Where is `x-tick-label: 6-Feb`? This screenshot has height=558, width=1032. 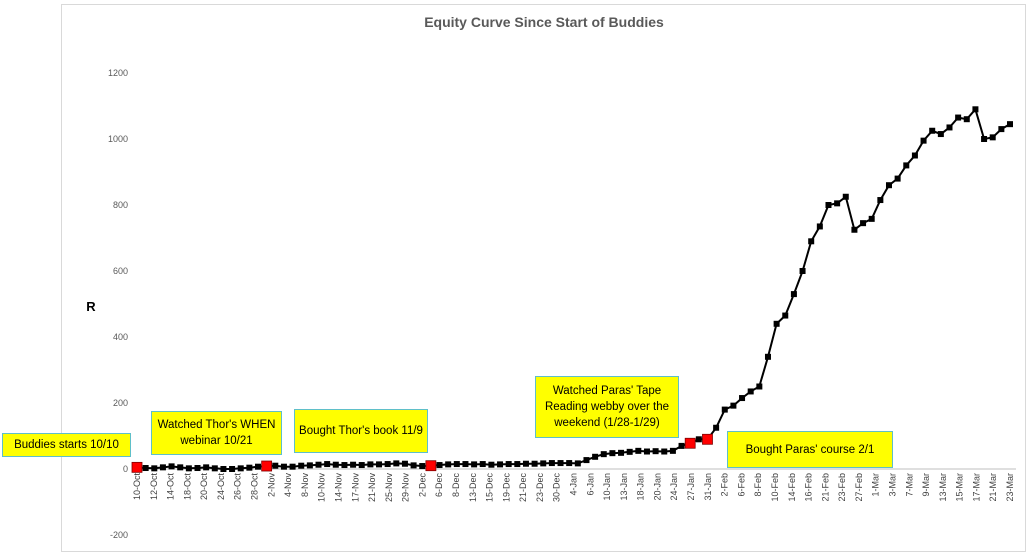
x-tick-label: 6-Feb is located at coordinates (741, 485).